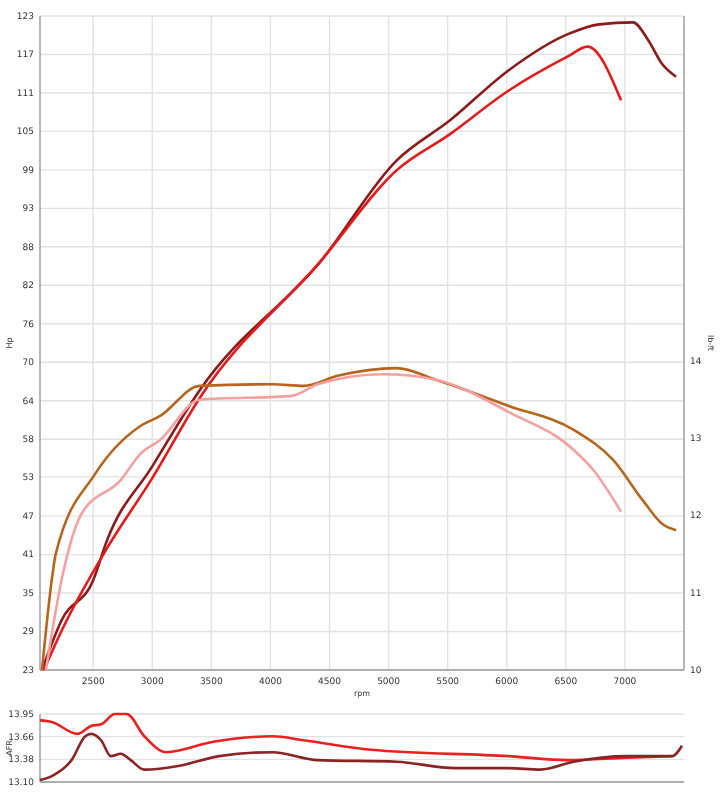 Image resolution: width=724 pixels, height=800 pixels. What do you see at coordinates (356, 737) in the screenshot?
I see `line-series` at bounding box center [356, 737].